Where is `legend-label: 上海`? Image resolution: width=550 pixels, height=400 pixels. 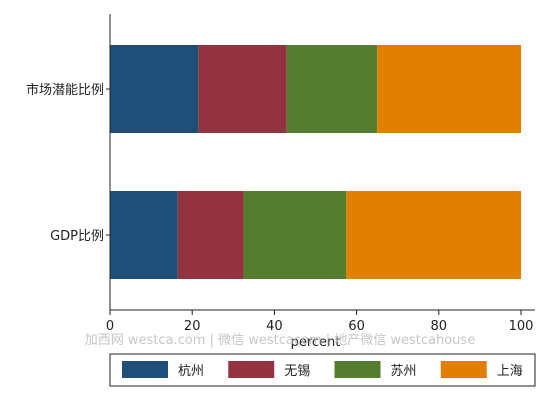 legend-label: 上海 is located at coordinates (510, 371).